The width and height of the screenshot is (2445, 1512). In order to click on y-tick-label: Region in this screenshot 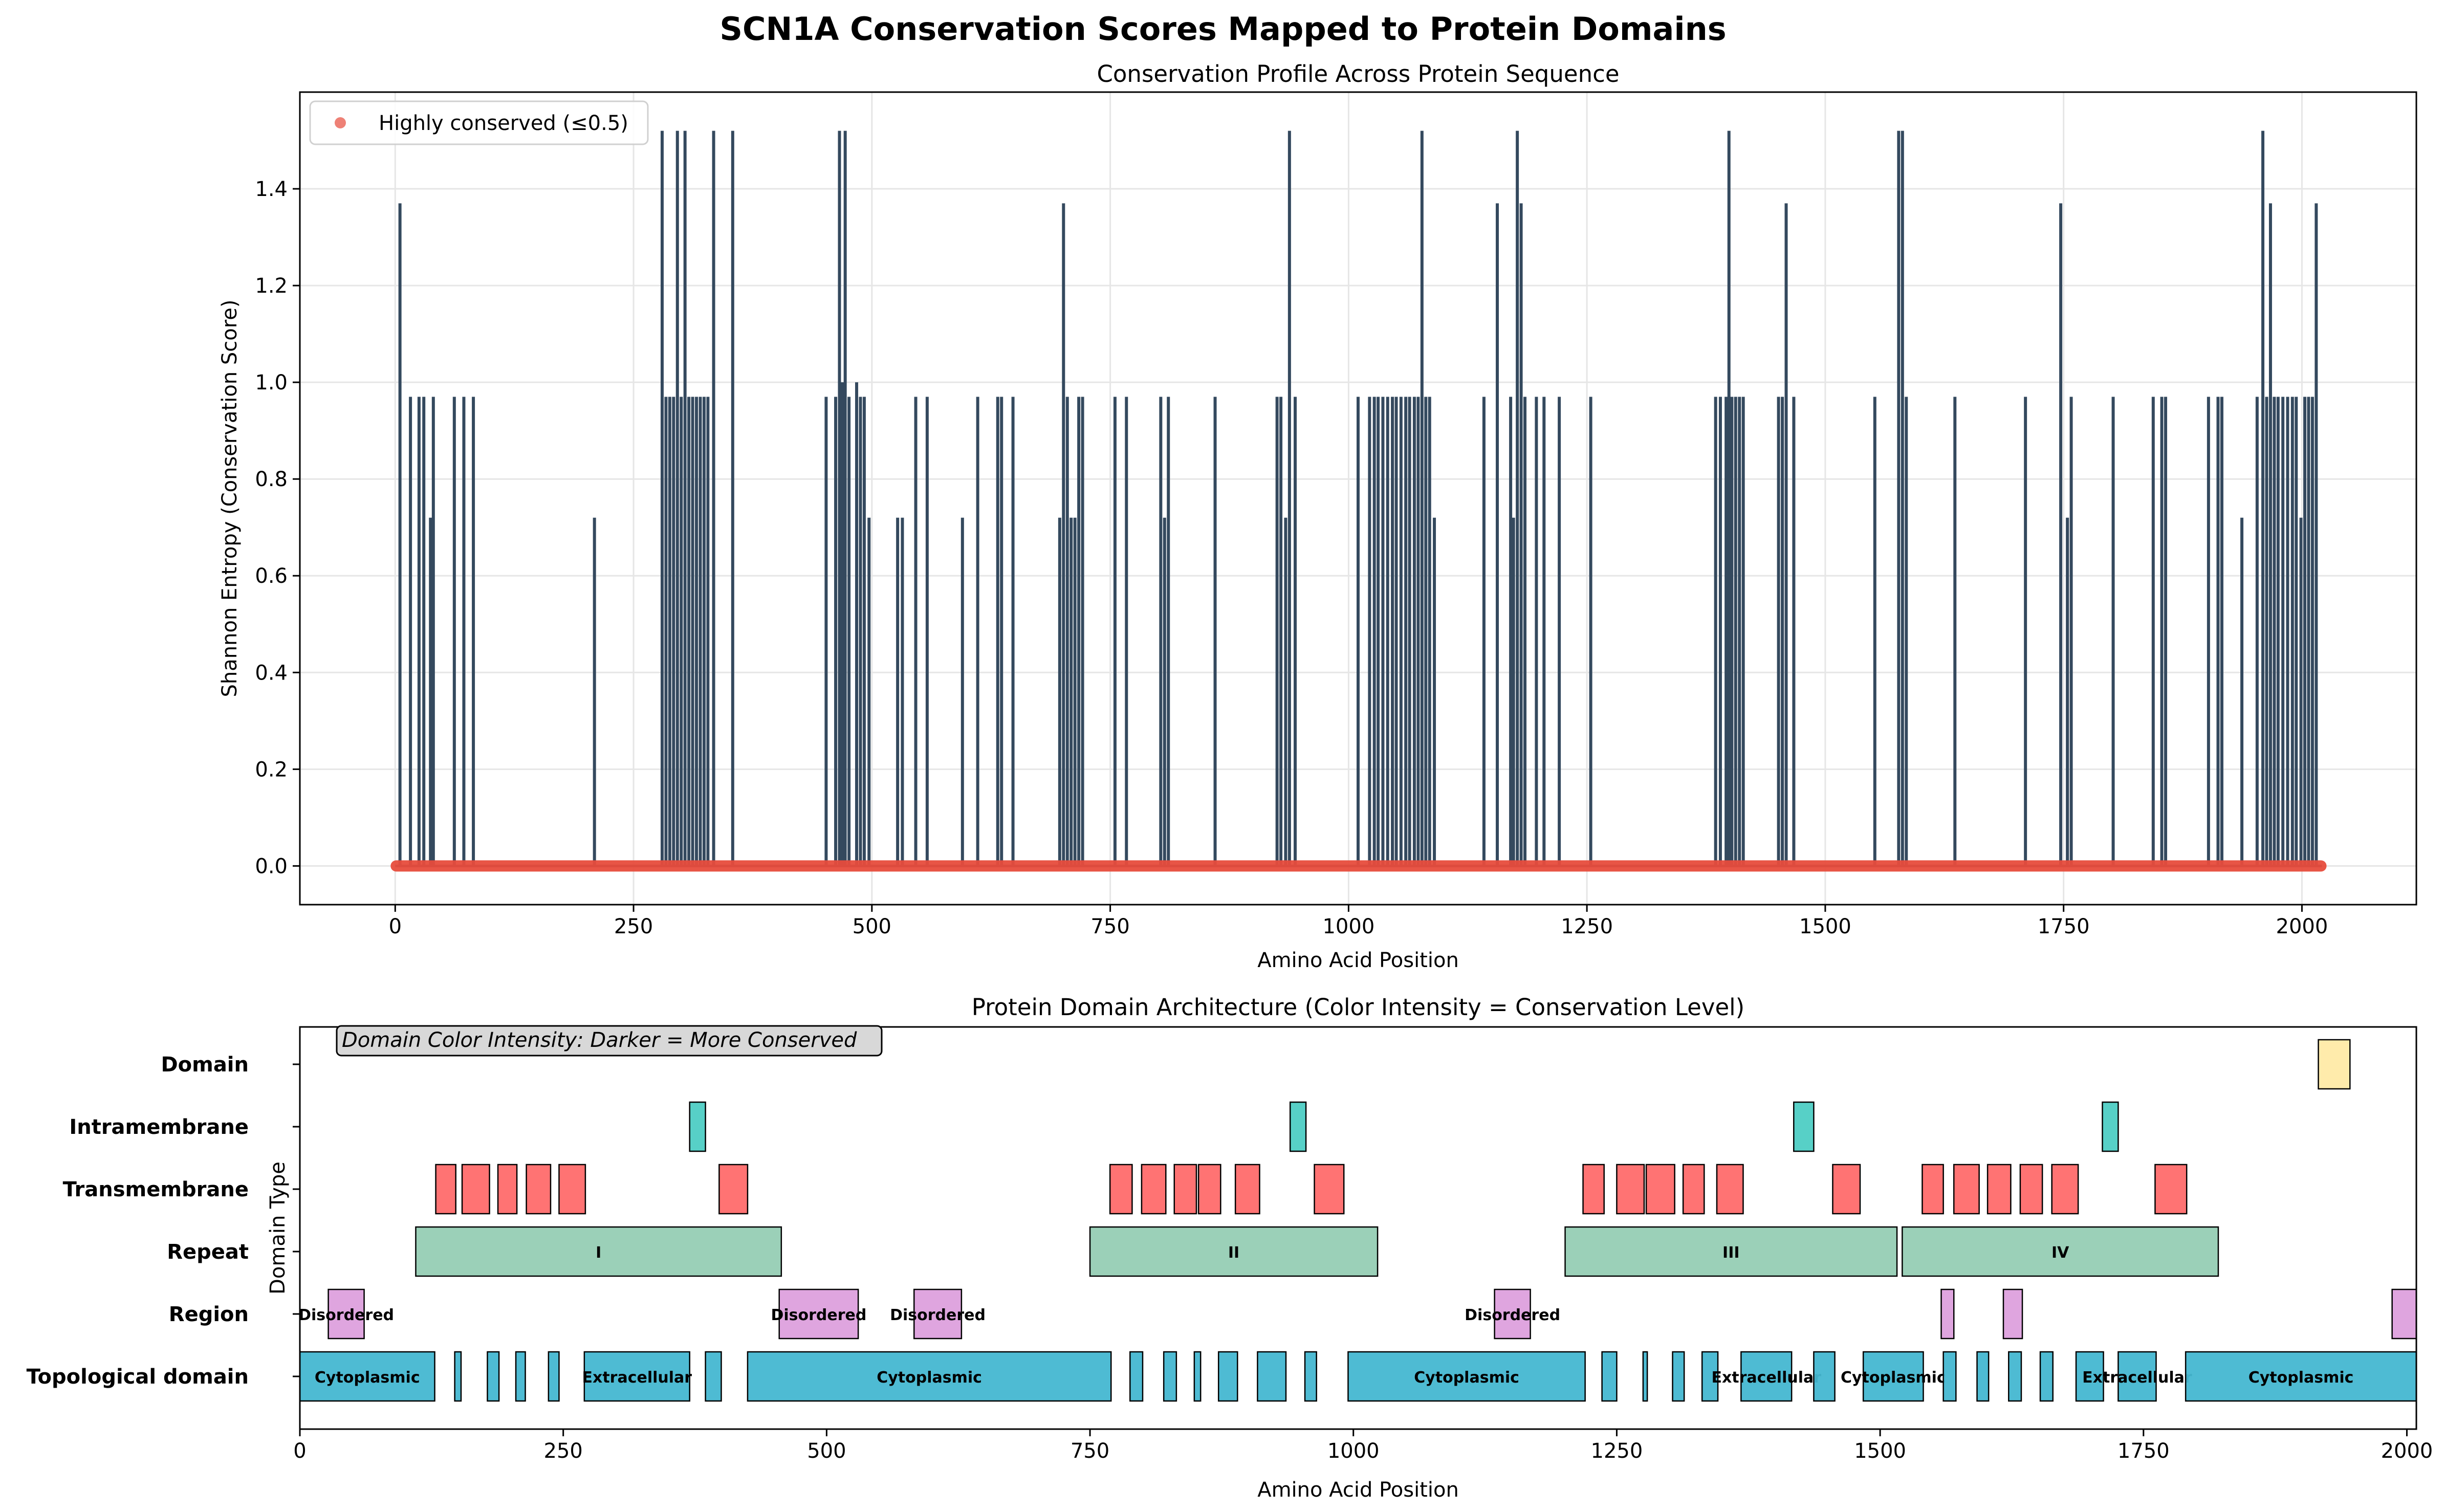, I will do `click(209, 1314)`.